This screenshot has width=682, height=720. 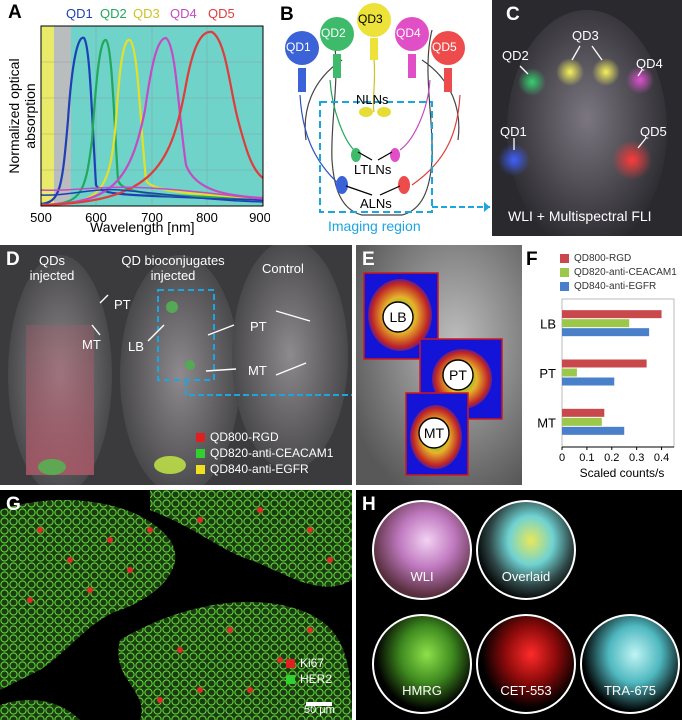 What do you see at coordinates (376, 203) in the screenshot?
I see `alns-label: ALNs` at bounding box center [376, 203].